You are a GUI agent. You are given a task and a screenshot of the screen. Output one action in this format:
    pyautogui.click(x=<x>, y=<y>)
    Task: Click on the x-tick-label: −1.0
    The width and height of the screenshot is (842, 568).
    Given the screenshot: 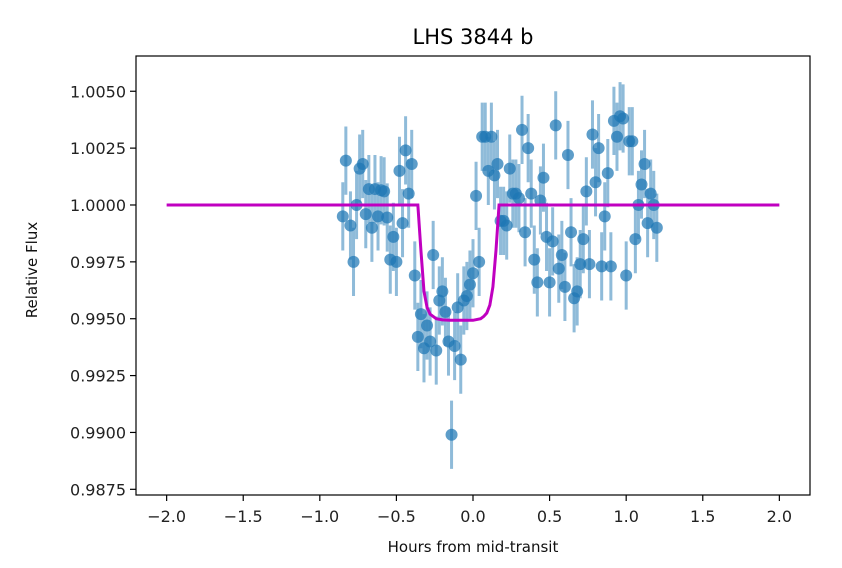 What is the action you would take?
    pyautogui.click(x=319, y=516)
    